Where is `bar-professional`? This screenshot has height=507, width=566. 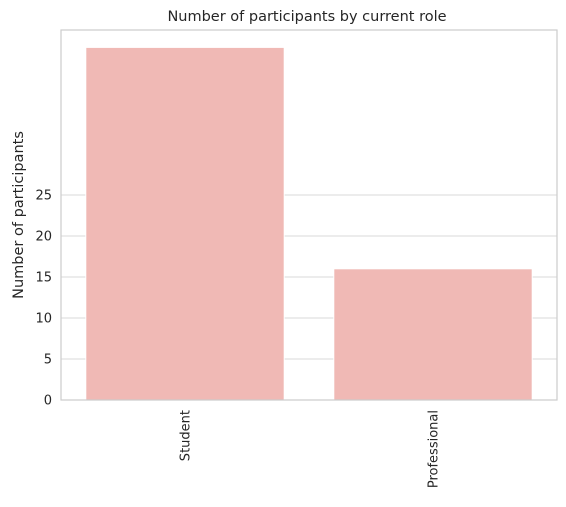 bar-professional is located at coordinates (433, 334).